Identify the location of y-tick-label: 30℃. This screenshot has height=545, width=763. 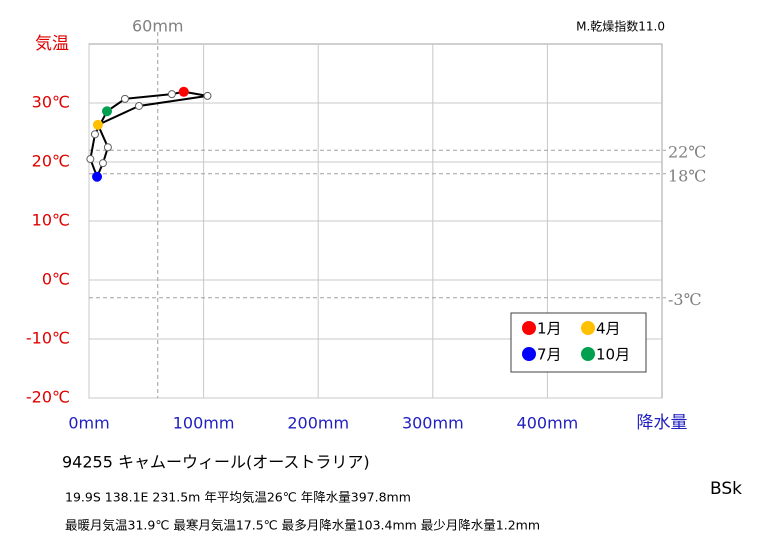
(51, 102).